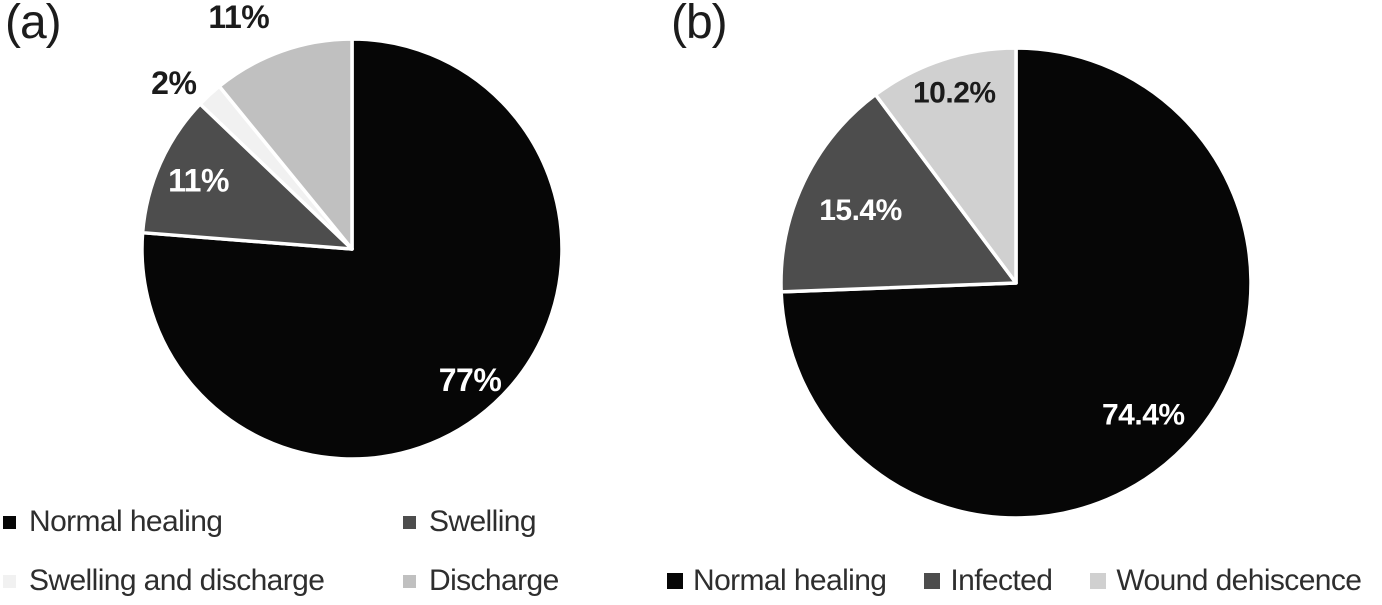  What do you see at coordinates (409, 522) in the screenshot?
I see `legend-a-swatch-swelling` at bounding box center [409, 522].